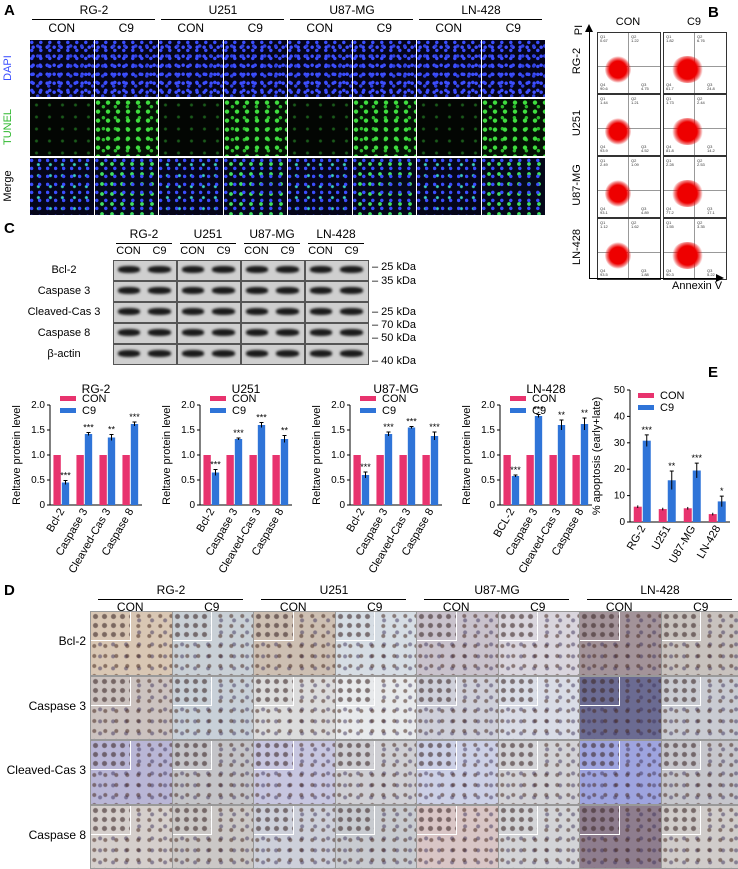 The image size is (738, 869). What do you see at coordinates (635, 225) in the screenshot?
I see `quadrant-q2: Q2 1.62` at bounding box center [635, 225].